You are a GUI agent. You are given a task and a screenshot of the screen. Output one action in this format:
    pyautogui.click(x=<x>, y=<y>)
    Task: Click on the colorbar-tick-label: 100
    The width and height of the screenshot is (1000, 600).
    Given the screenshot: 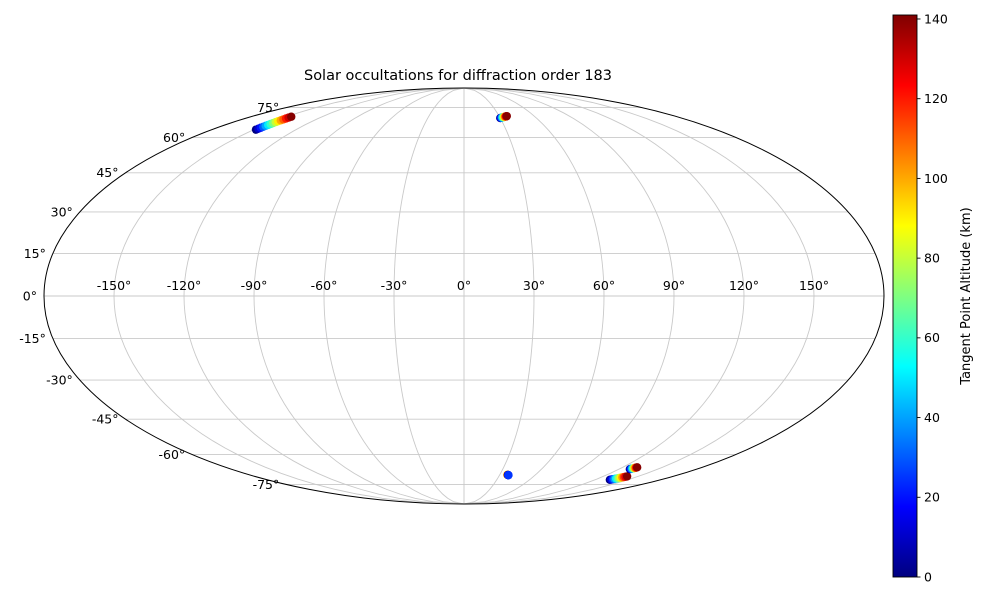 What is the action you would take?
    pyautogui.click(x=936, y=178)
    